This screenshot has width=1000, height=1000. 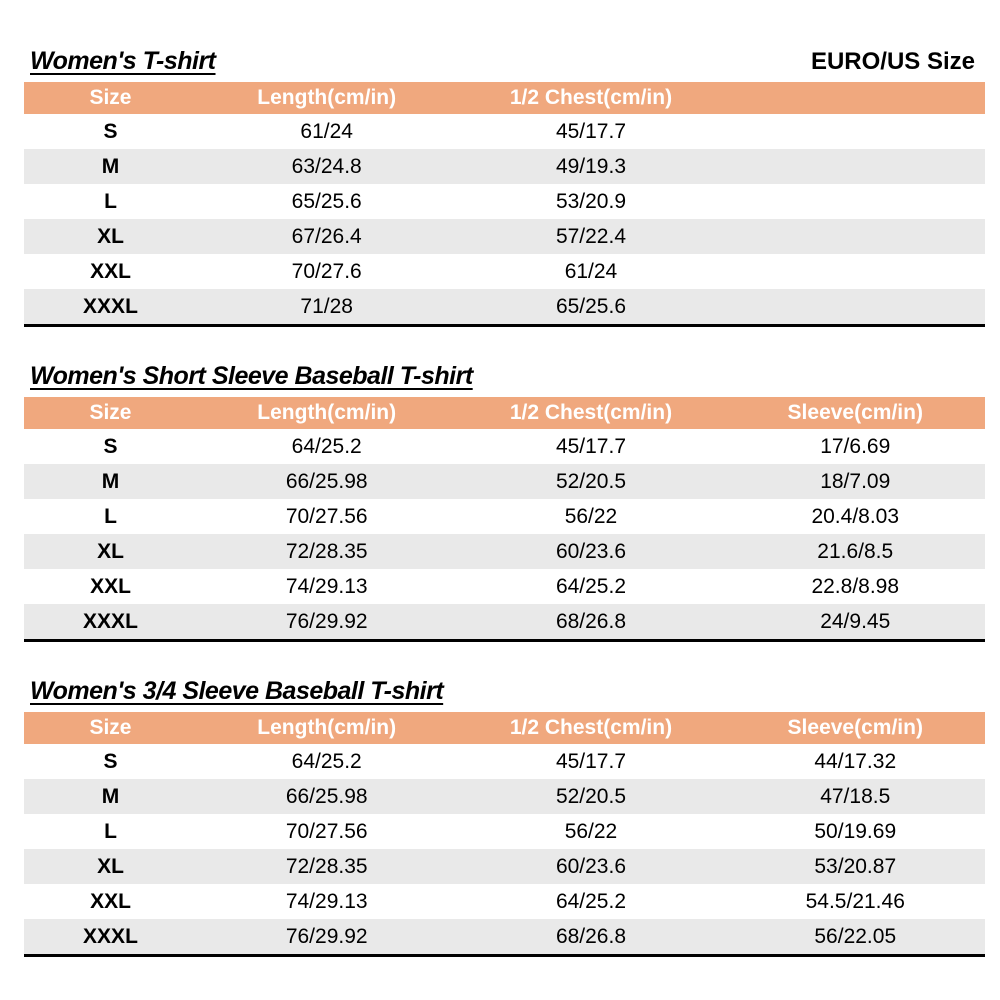 I want to click on size-standard-label: EURO/US Size, so click(x=892, y=61).